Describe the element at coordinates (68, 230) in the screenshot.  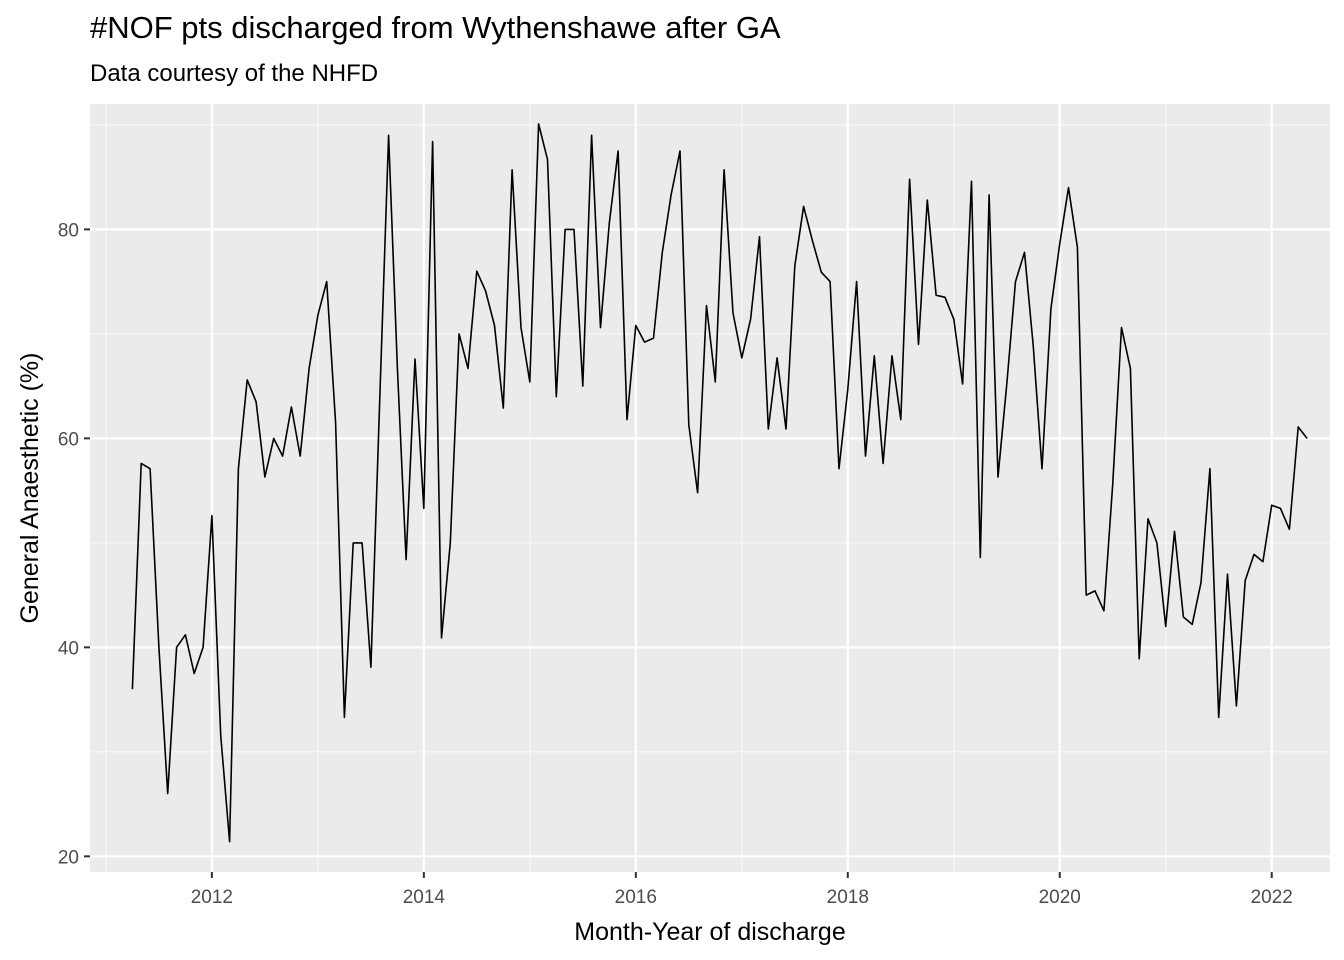
I see `y-tick-label: 80` at that location.